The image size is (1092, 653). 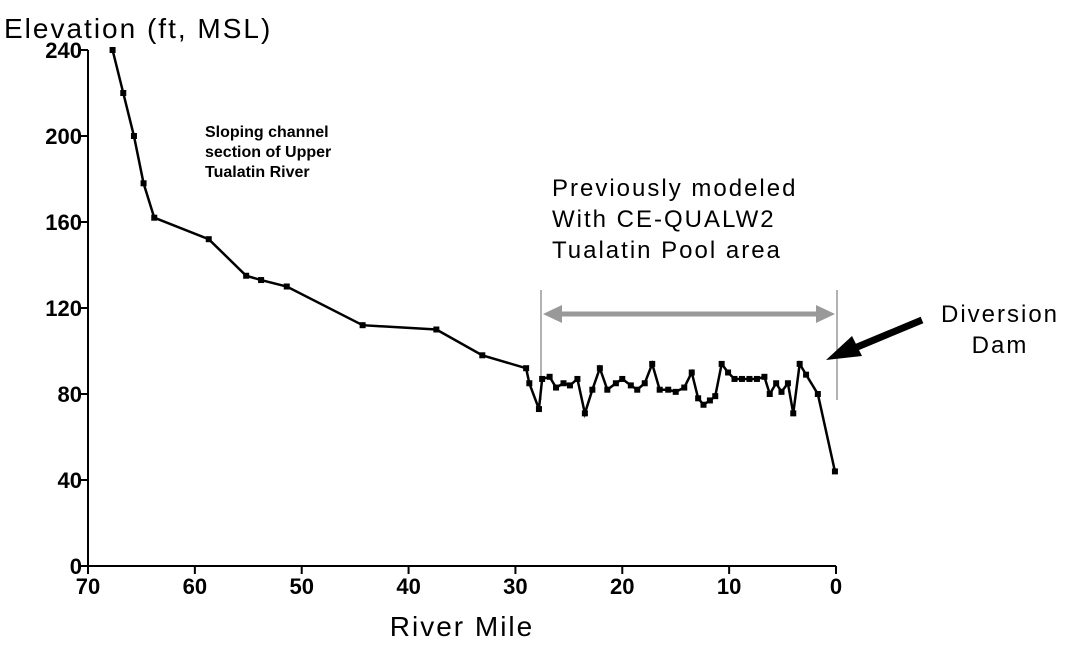 I want to click on x-tick-label: 0, so click(x=836, y=586).